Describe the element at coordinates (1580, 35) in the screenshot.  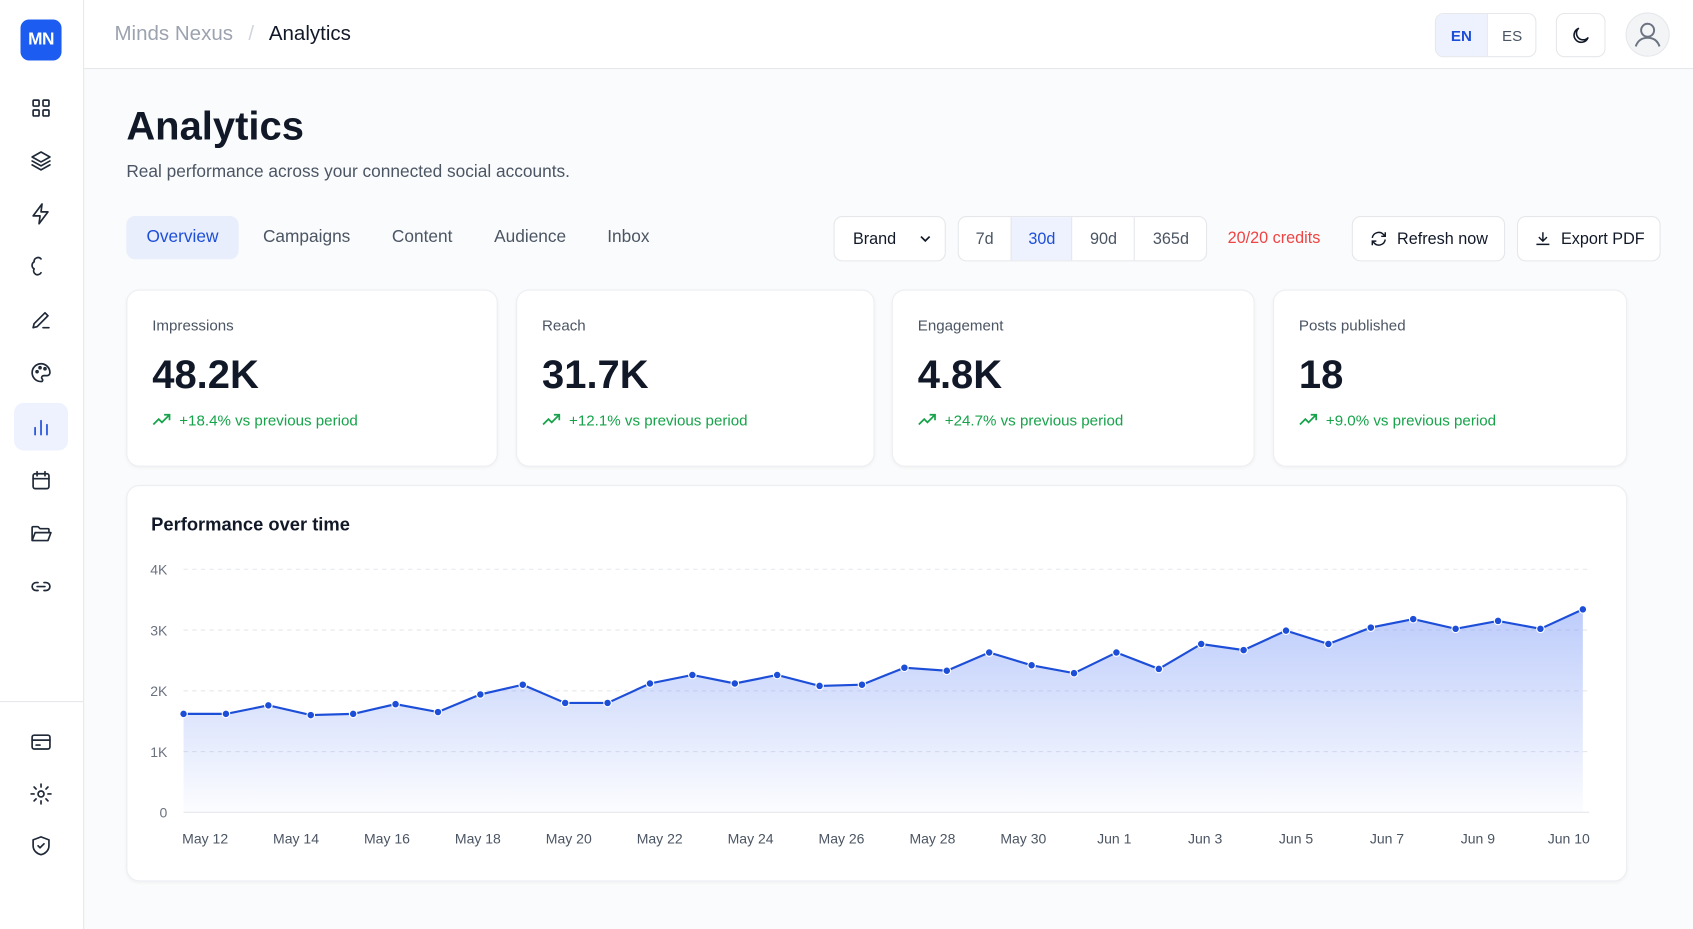
I see `theme-toggle` at that location.